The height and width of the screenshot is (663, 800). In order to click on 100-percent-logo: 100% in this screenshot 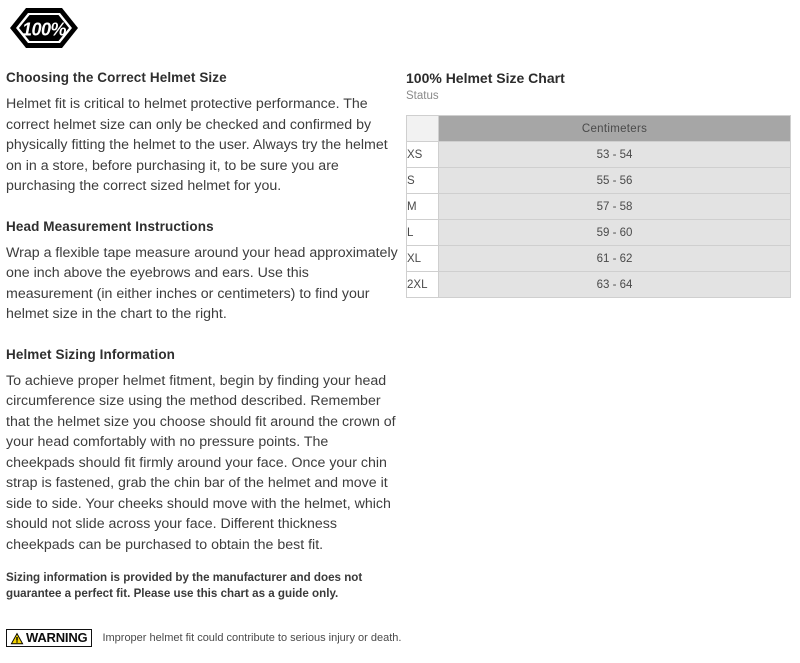, I will do `click(44, 28)`.